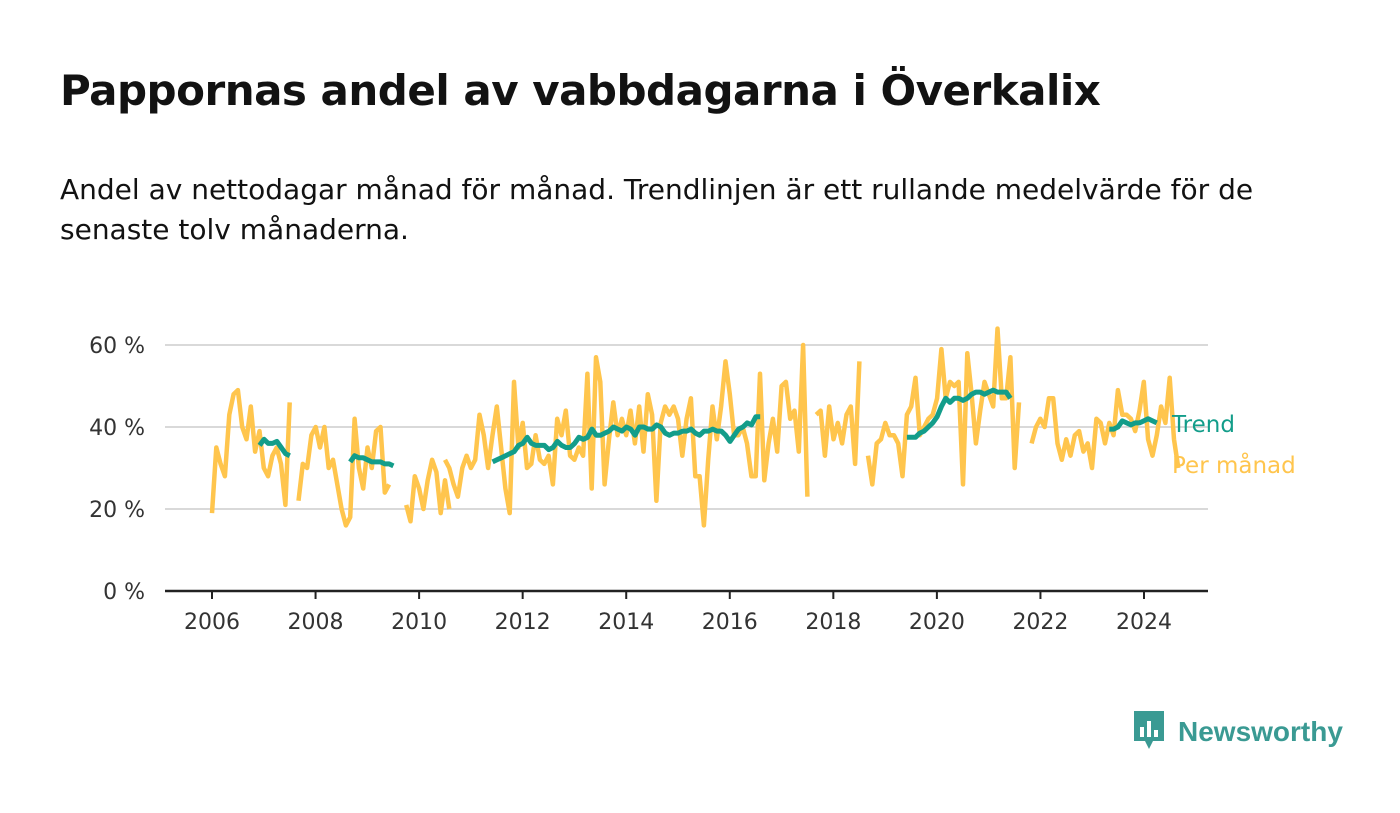 Image resolution: width=1400 pixels, height=813 pixels. Describe the element at coordinates (686, 612) in the screenshot. I see `x-axis: 2006 2008 2010 2012 2014 2016 2018 2020 2022 2024` at that location.